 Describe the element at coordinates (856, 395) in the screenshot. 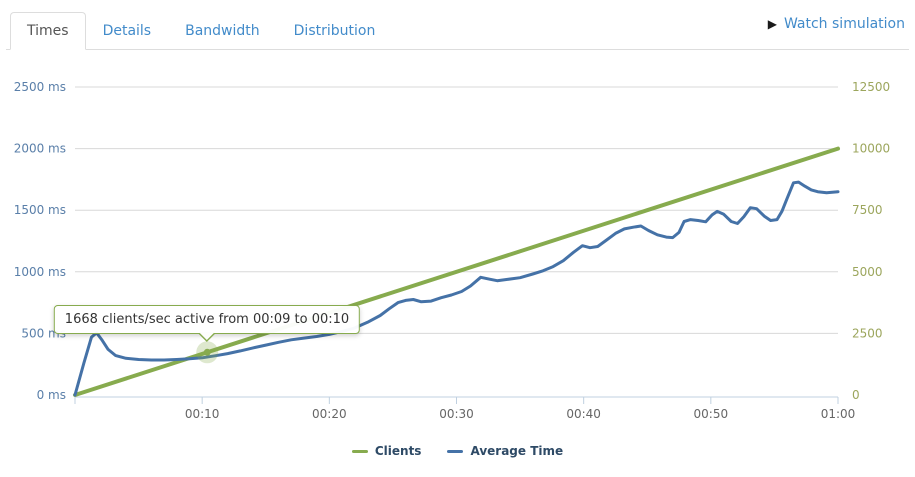

I see `y-axis-right-label: 0` at that location.